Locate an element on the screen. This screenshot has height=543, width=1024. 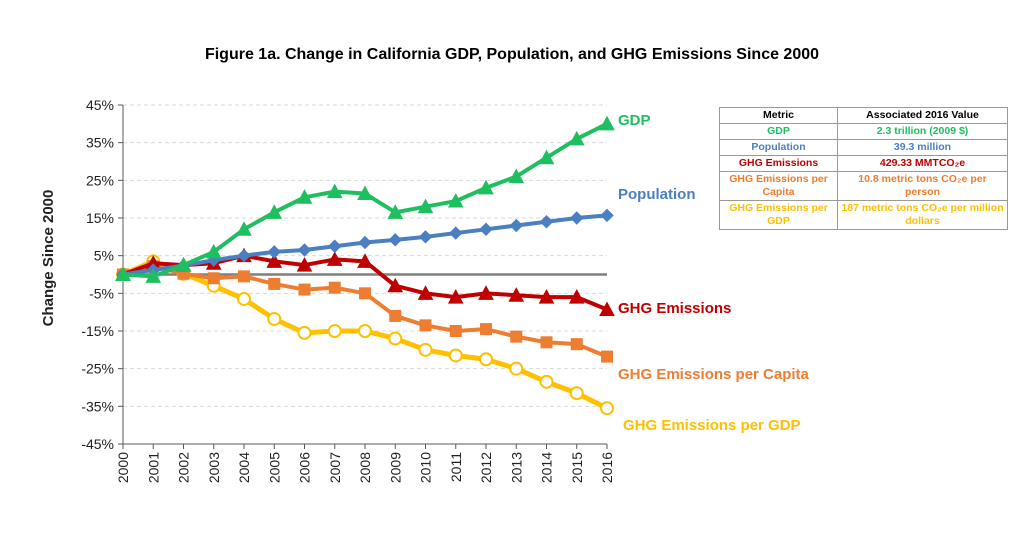
series-label: Population is located at coordinates (657, 194).